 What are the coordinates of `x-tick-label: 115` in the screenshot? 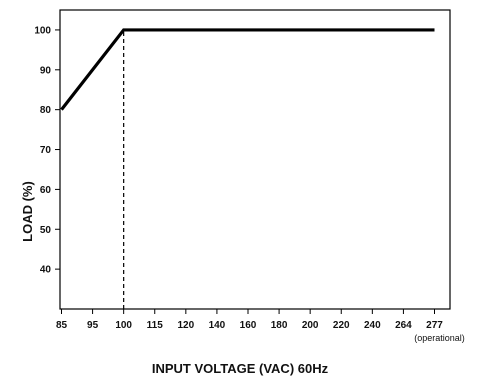 It's located at (155, 325).